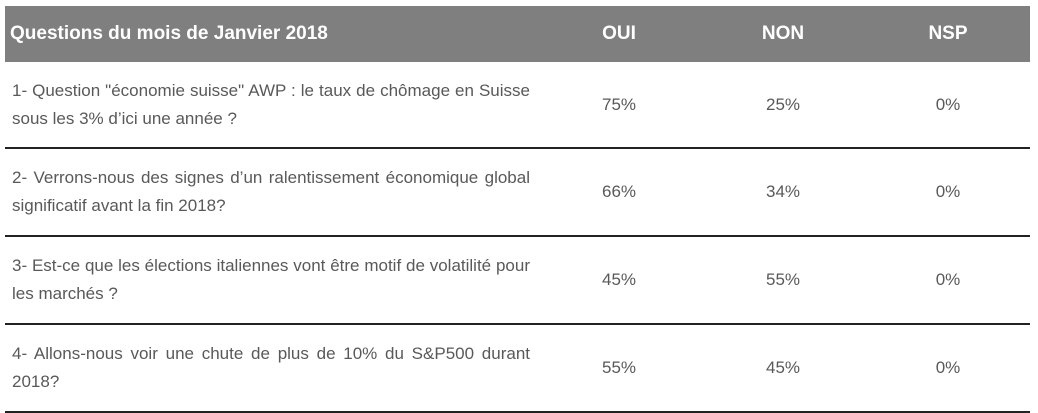 The height and width of the screenshot is (413, 1038). Describe the element at coordinates (619, 279) in the screenshot. I see `oui-value: 45%` at that location.